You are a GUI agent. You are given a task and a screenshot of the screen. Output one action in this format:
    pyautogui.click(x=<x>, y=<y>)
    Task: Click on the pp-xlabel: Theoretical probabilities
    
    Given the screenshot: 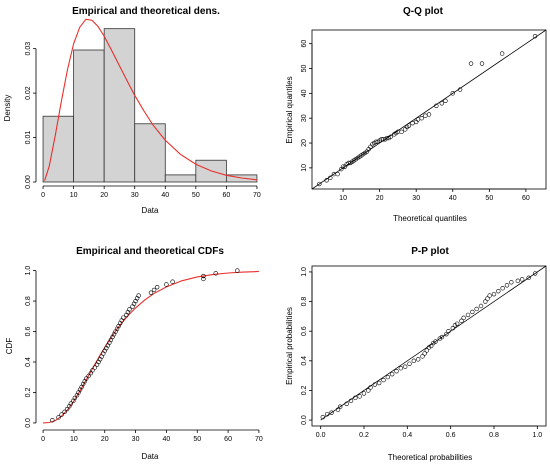 What is the action you would take?
    pyautogui.click(x=430, y=457)
    